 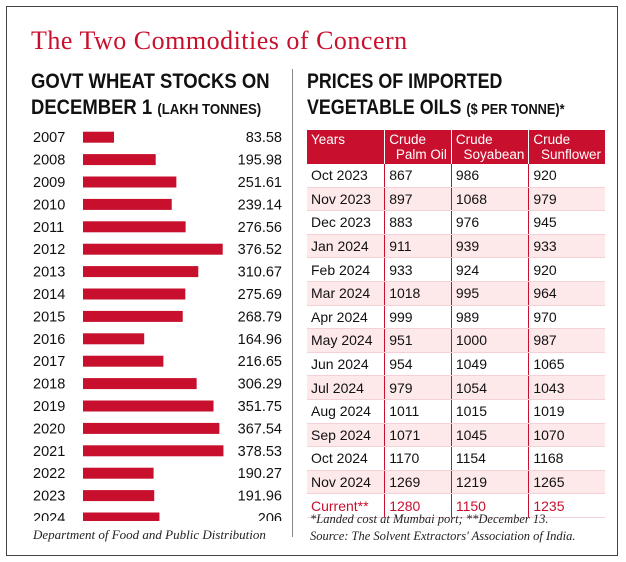 I want to click on table-cell-crude-palm-oil: 1269, so click(x=418, y=482).